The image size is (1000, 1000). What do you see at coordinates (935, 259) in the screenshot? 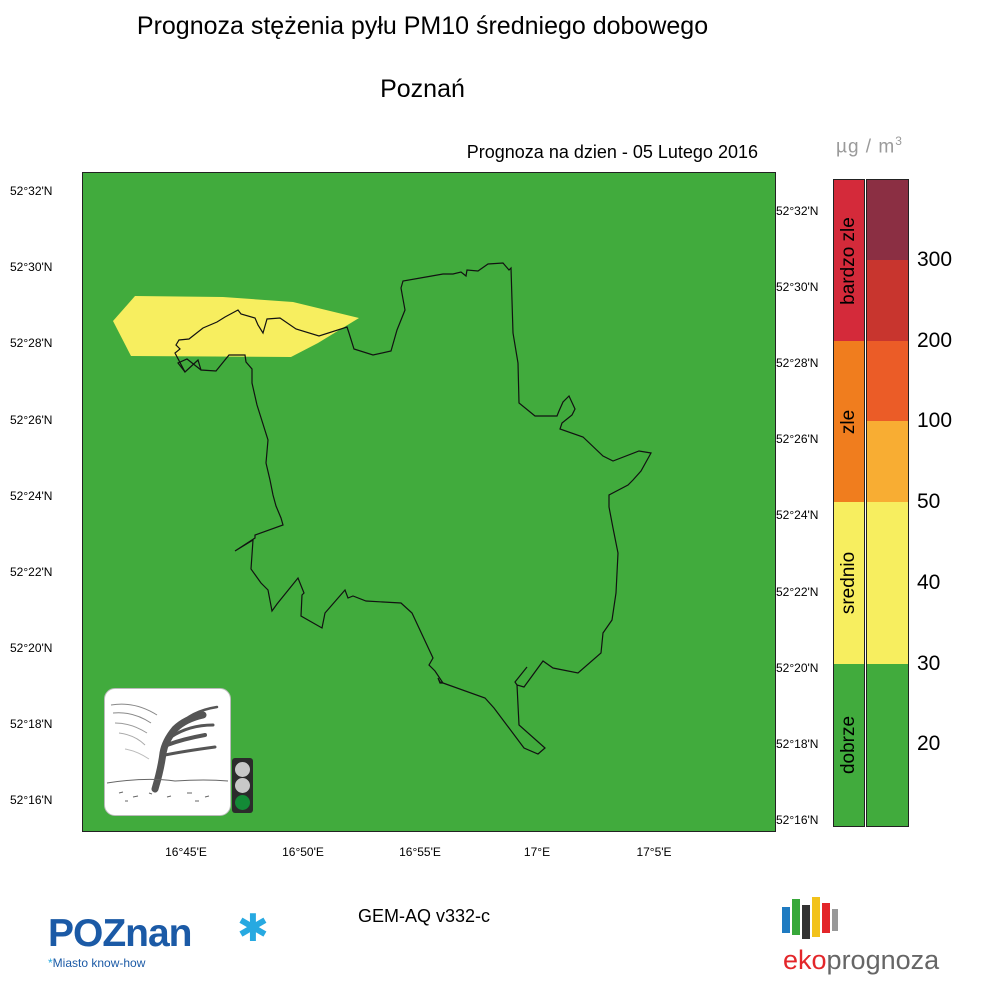
I see `scale-tick-value: 300` at bounding box center [935, 259].